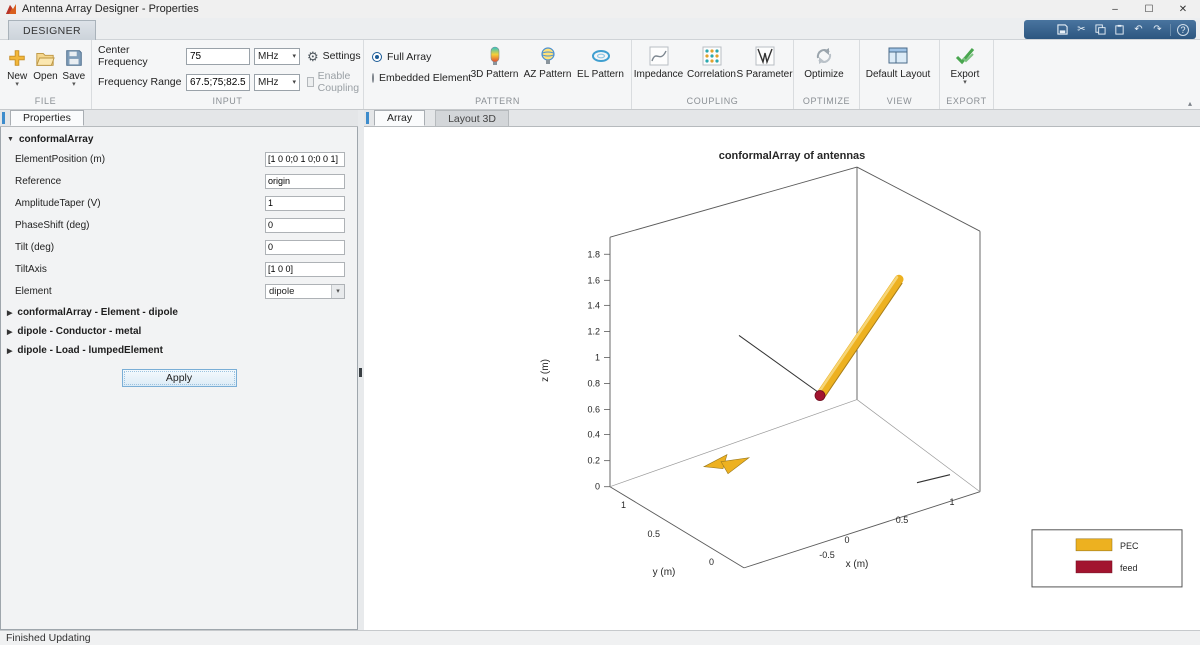 This screenshot has width=1200, height=645. I want to click on tab-array: Array, so click(400, 118).